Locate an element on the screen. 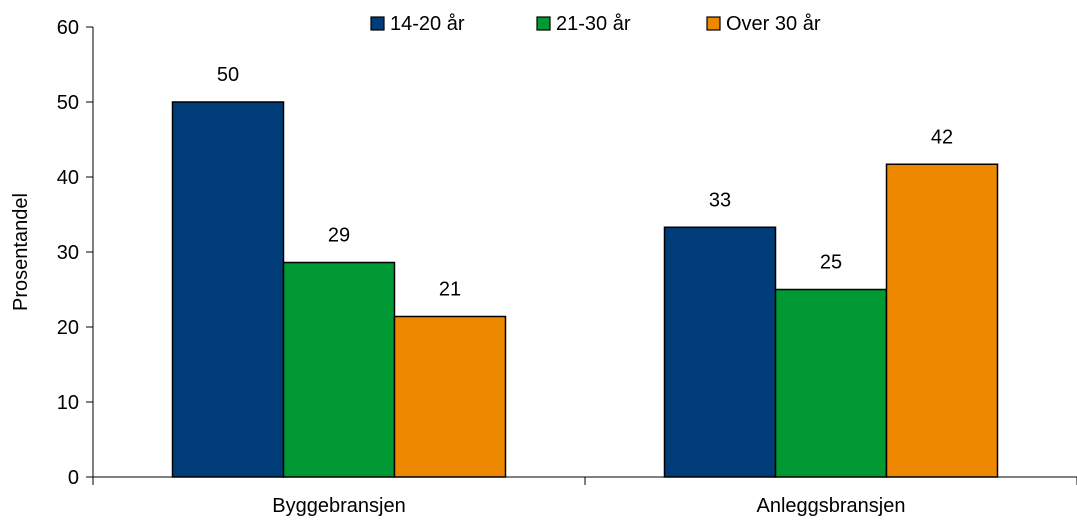  legend: 14-20 år 21-30 år Over 30 år is located at coordinates (595, 24).